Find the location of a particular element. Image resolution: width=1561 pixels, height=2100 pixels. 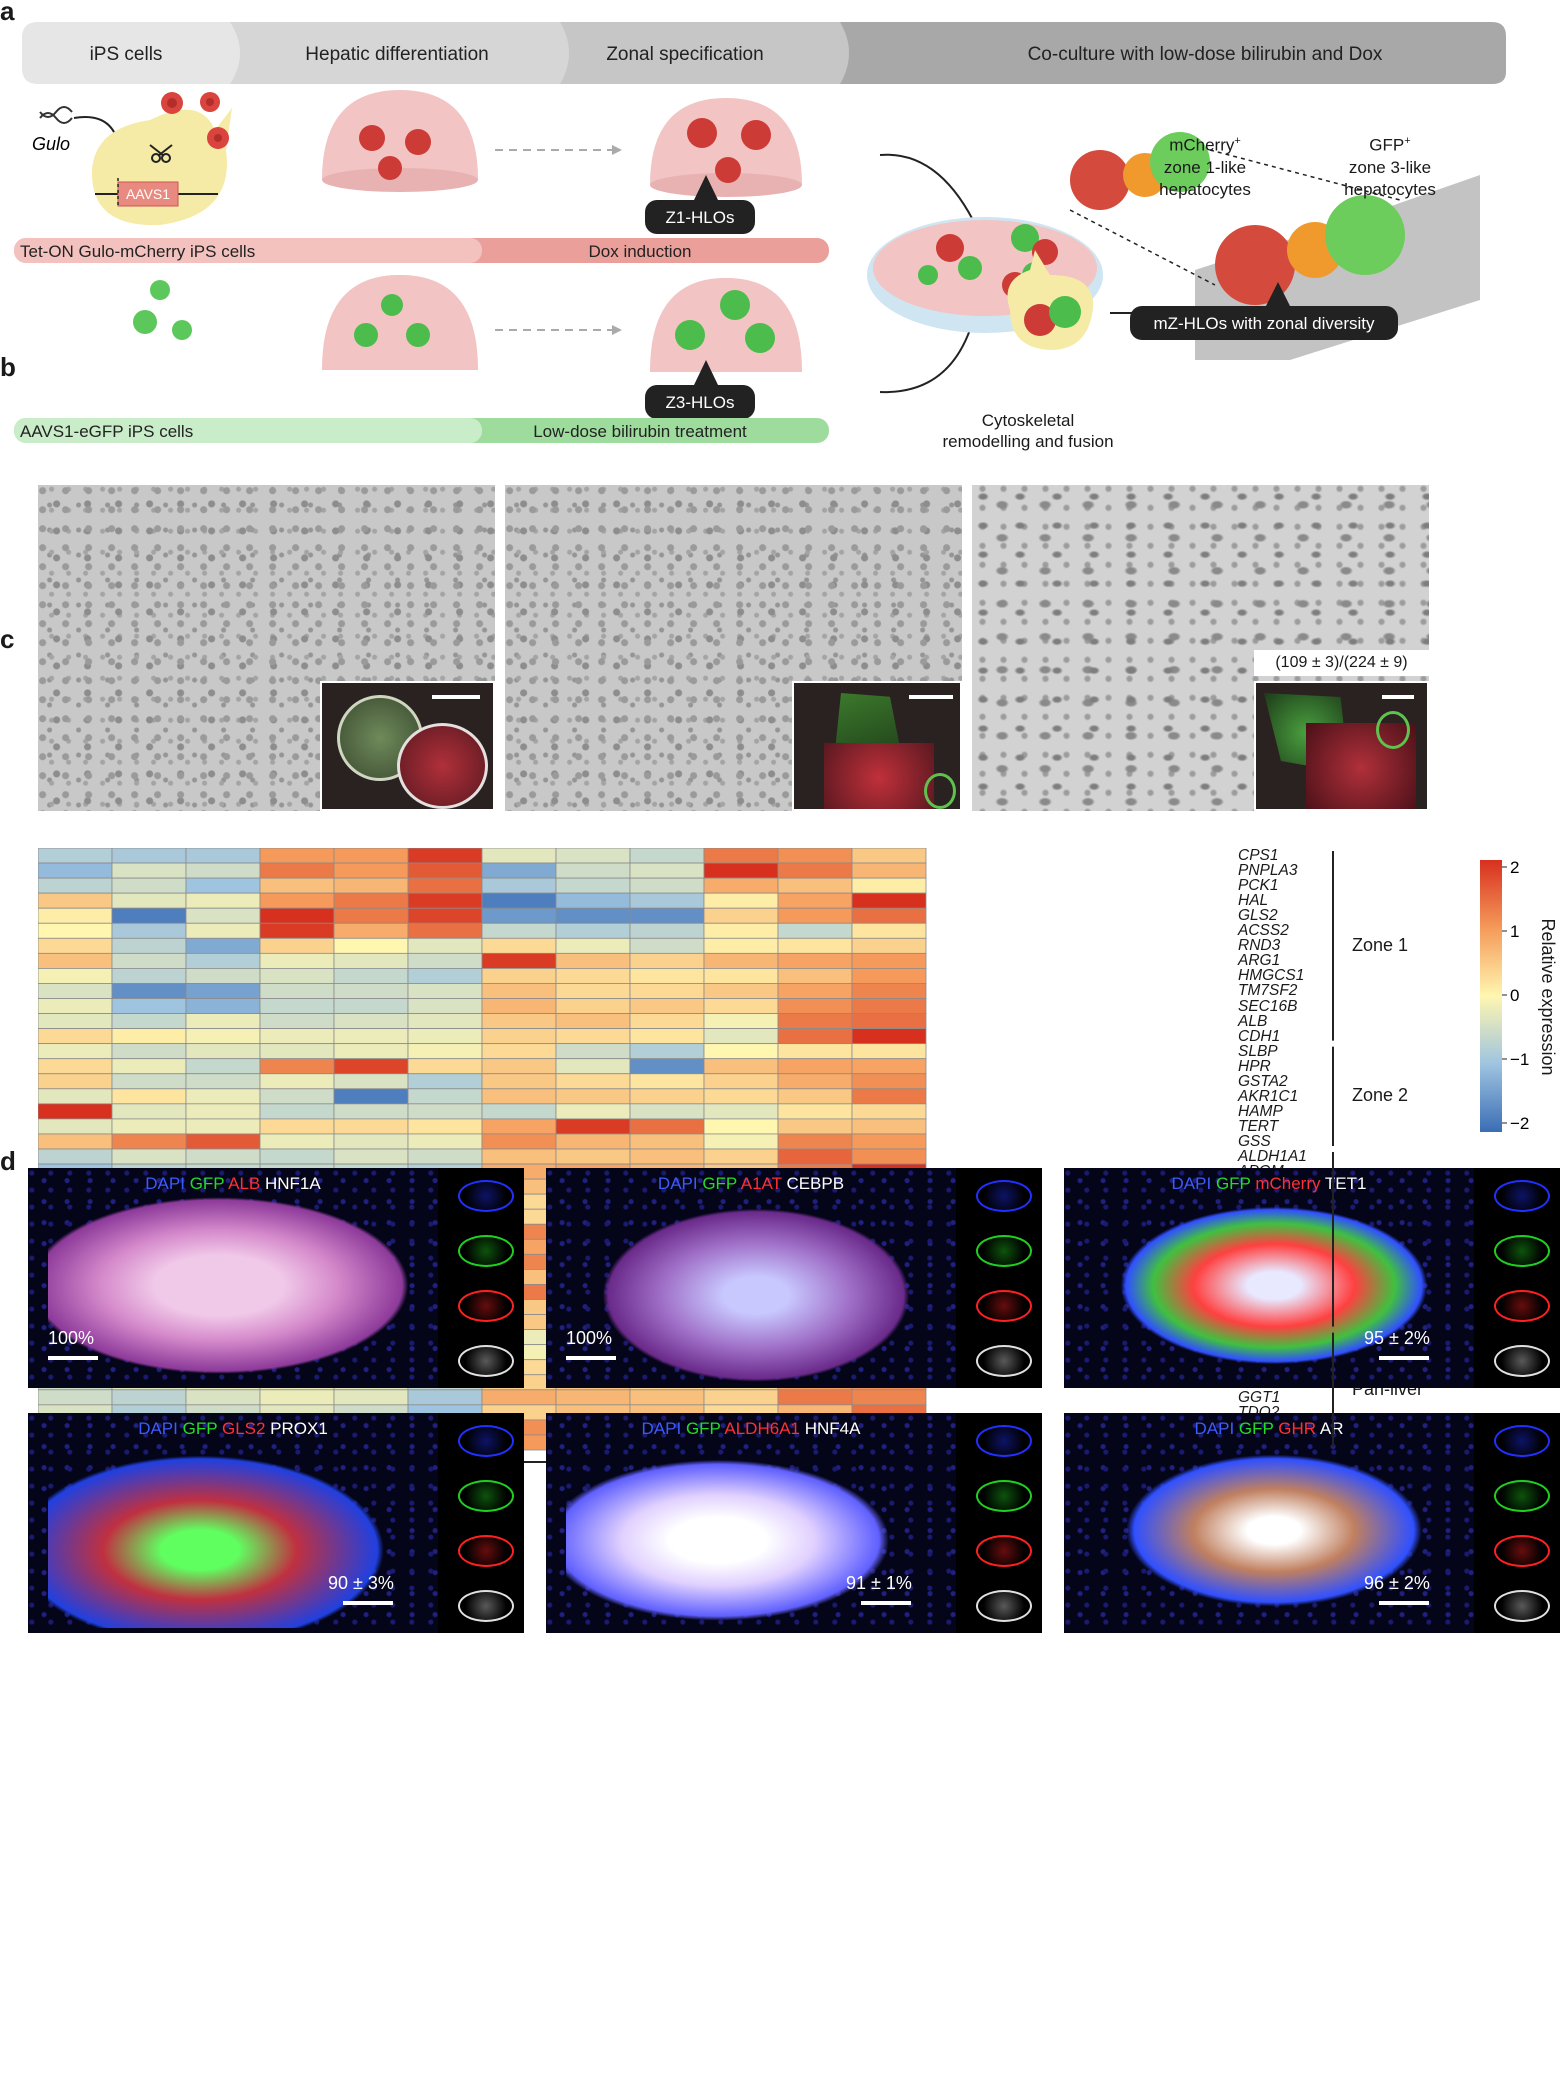

stain-labels: DAPI GFP ALDH6A1 HNF4A is located at coordinates (751, 1429).